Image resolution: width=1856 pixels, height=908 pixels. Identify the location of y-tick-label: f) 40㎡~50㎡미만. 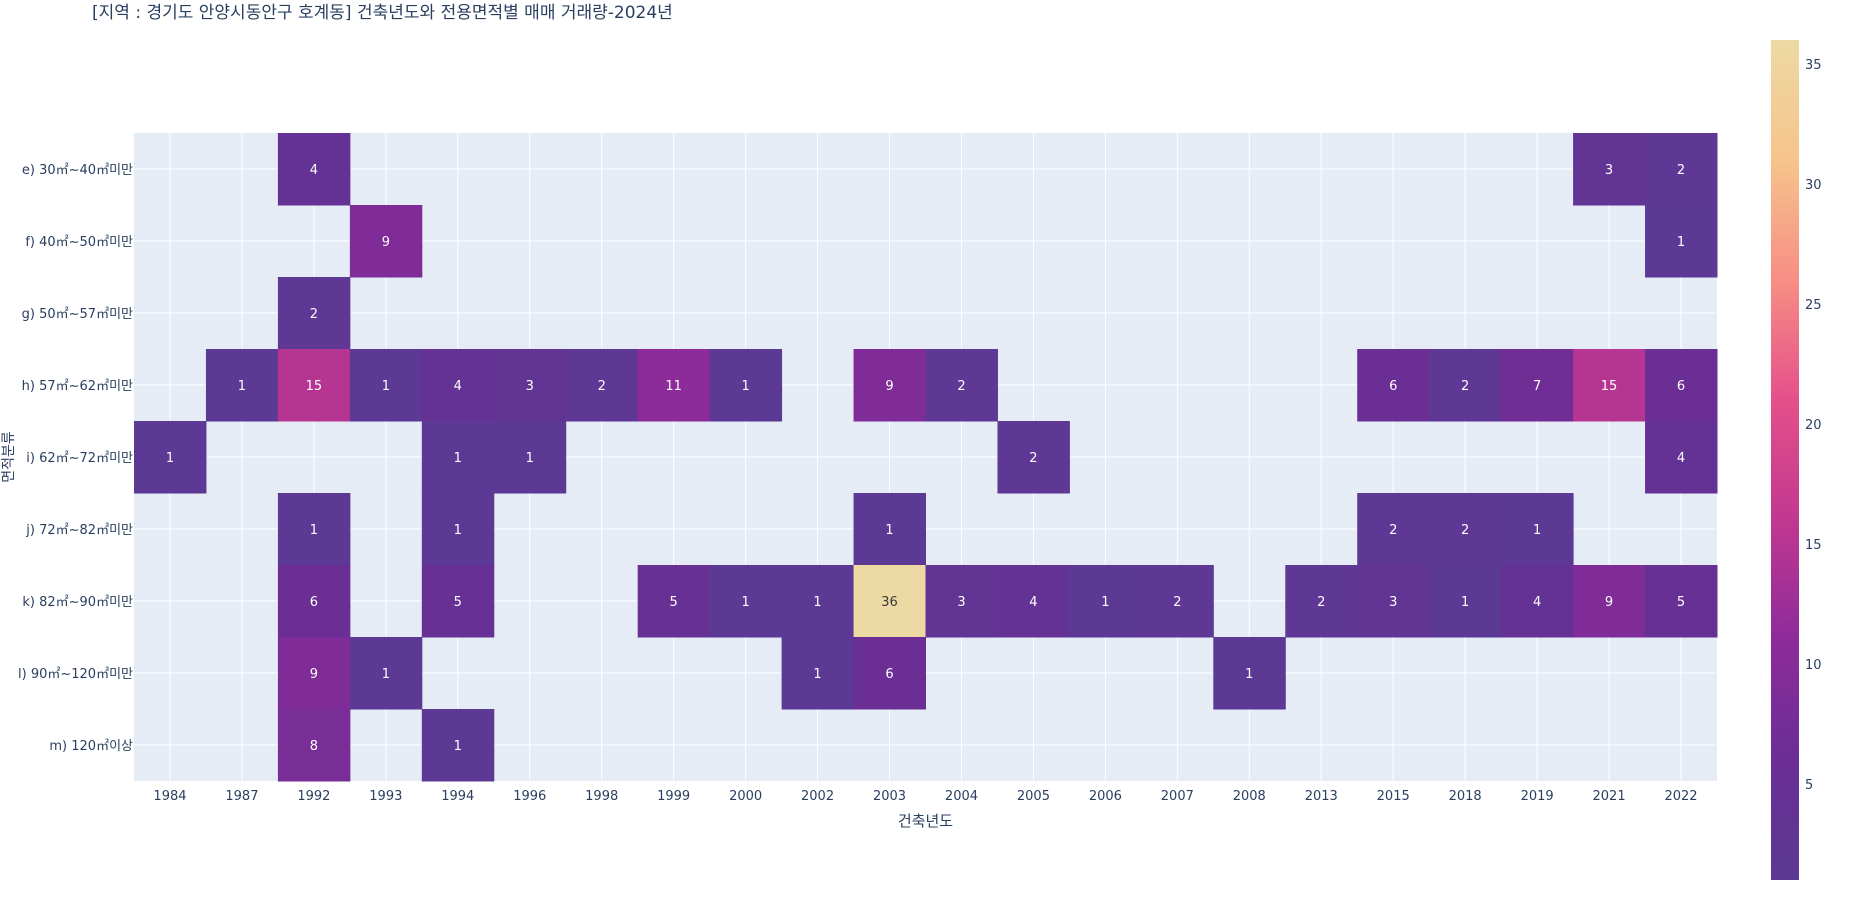
(79, 242).